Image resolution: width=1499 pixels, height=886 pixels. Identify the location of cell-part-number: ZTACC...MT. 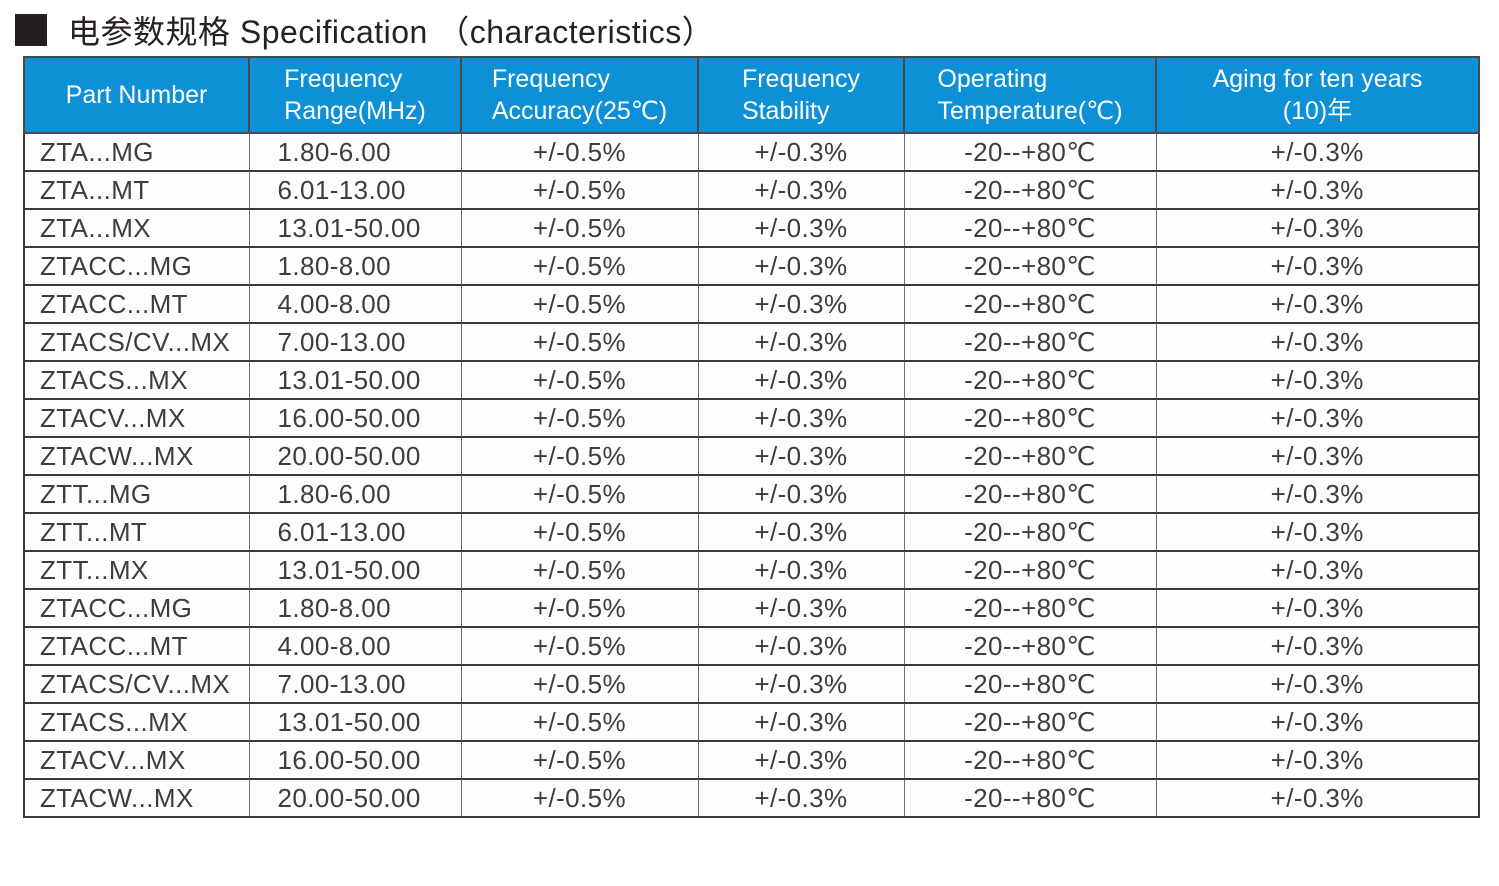
(136, 304).